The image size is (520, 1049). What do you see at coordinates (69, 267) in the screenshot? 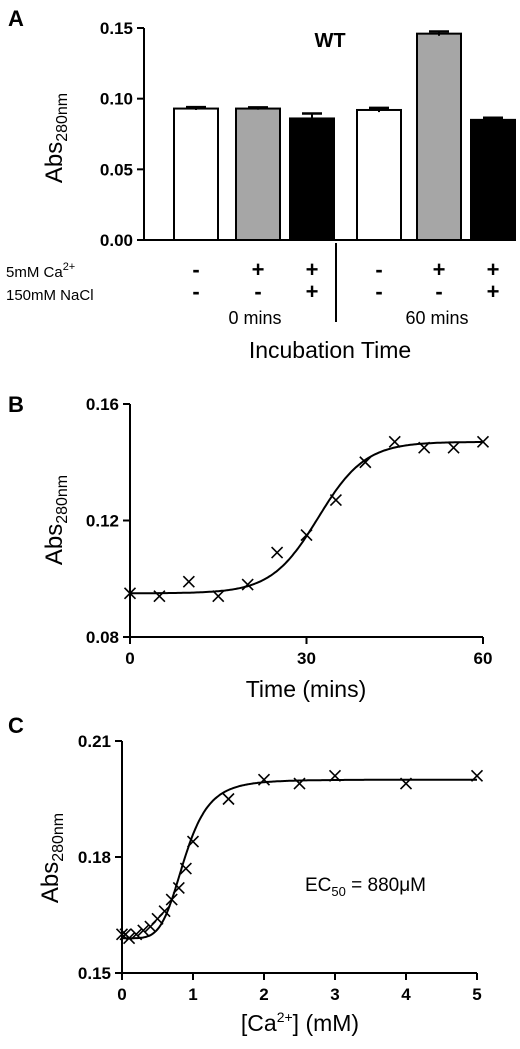
I see `ca-condition-label-superscript: 2+` at bounding box center [69, 267].